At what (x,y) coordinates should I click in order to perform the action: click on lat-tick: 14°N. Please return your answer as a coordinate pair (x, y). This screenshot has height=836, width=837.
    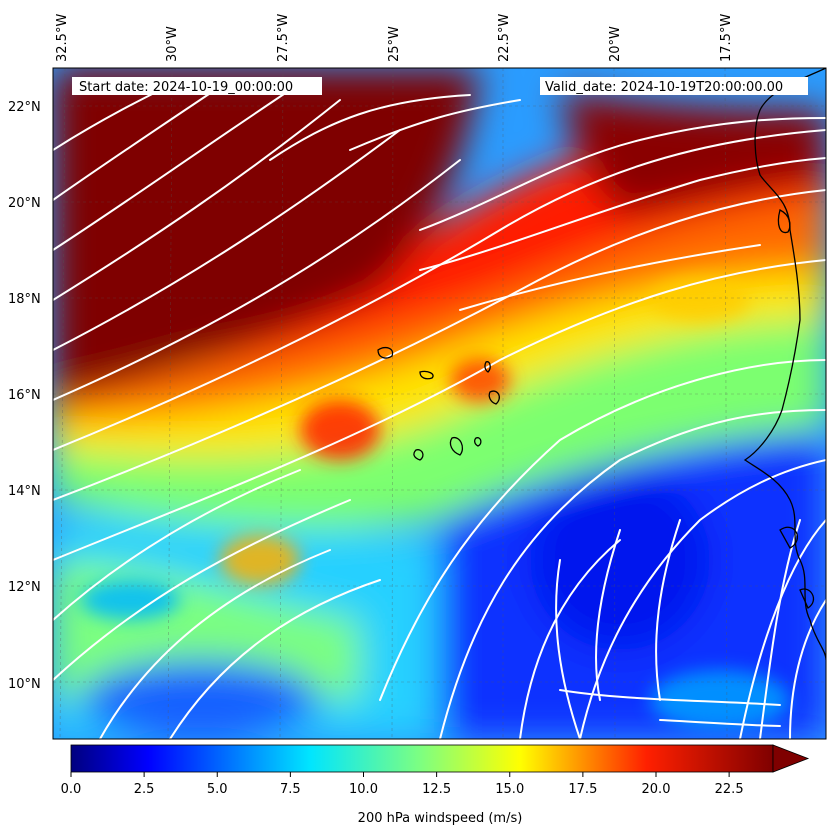
    Looking at the image, I should click on (24, 491).